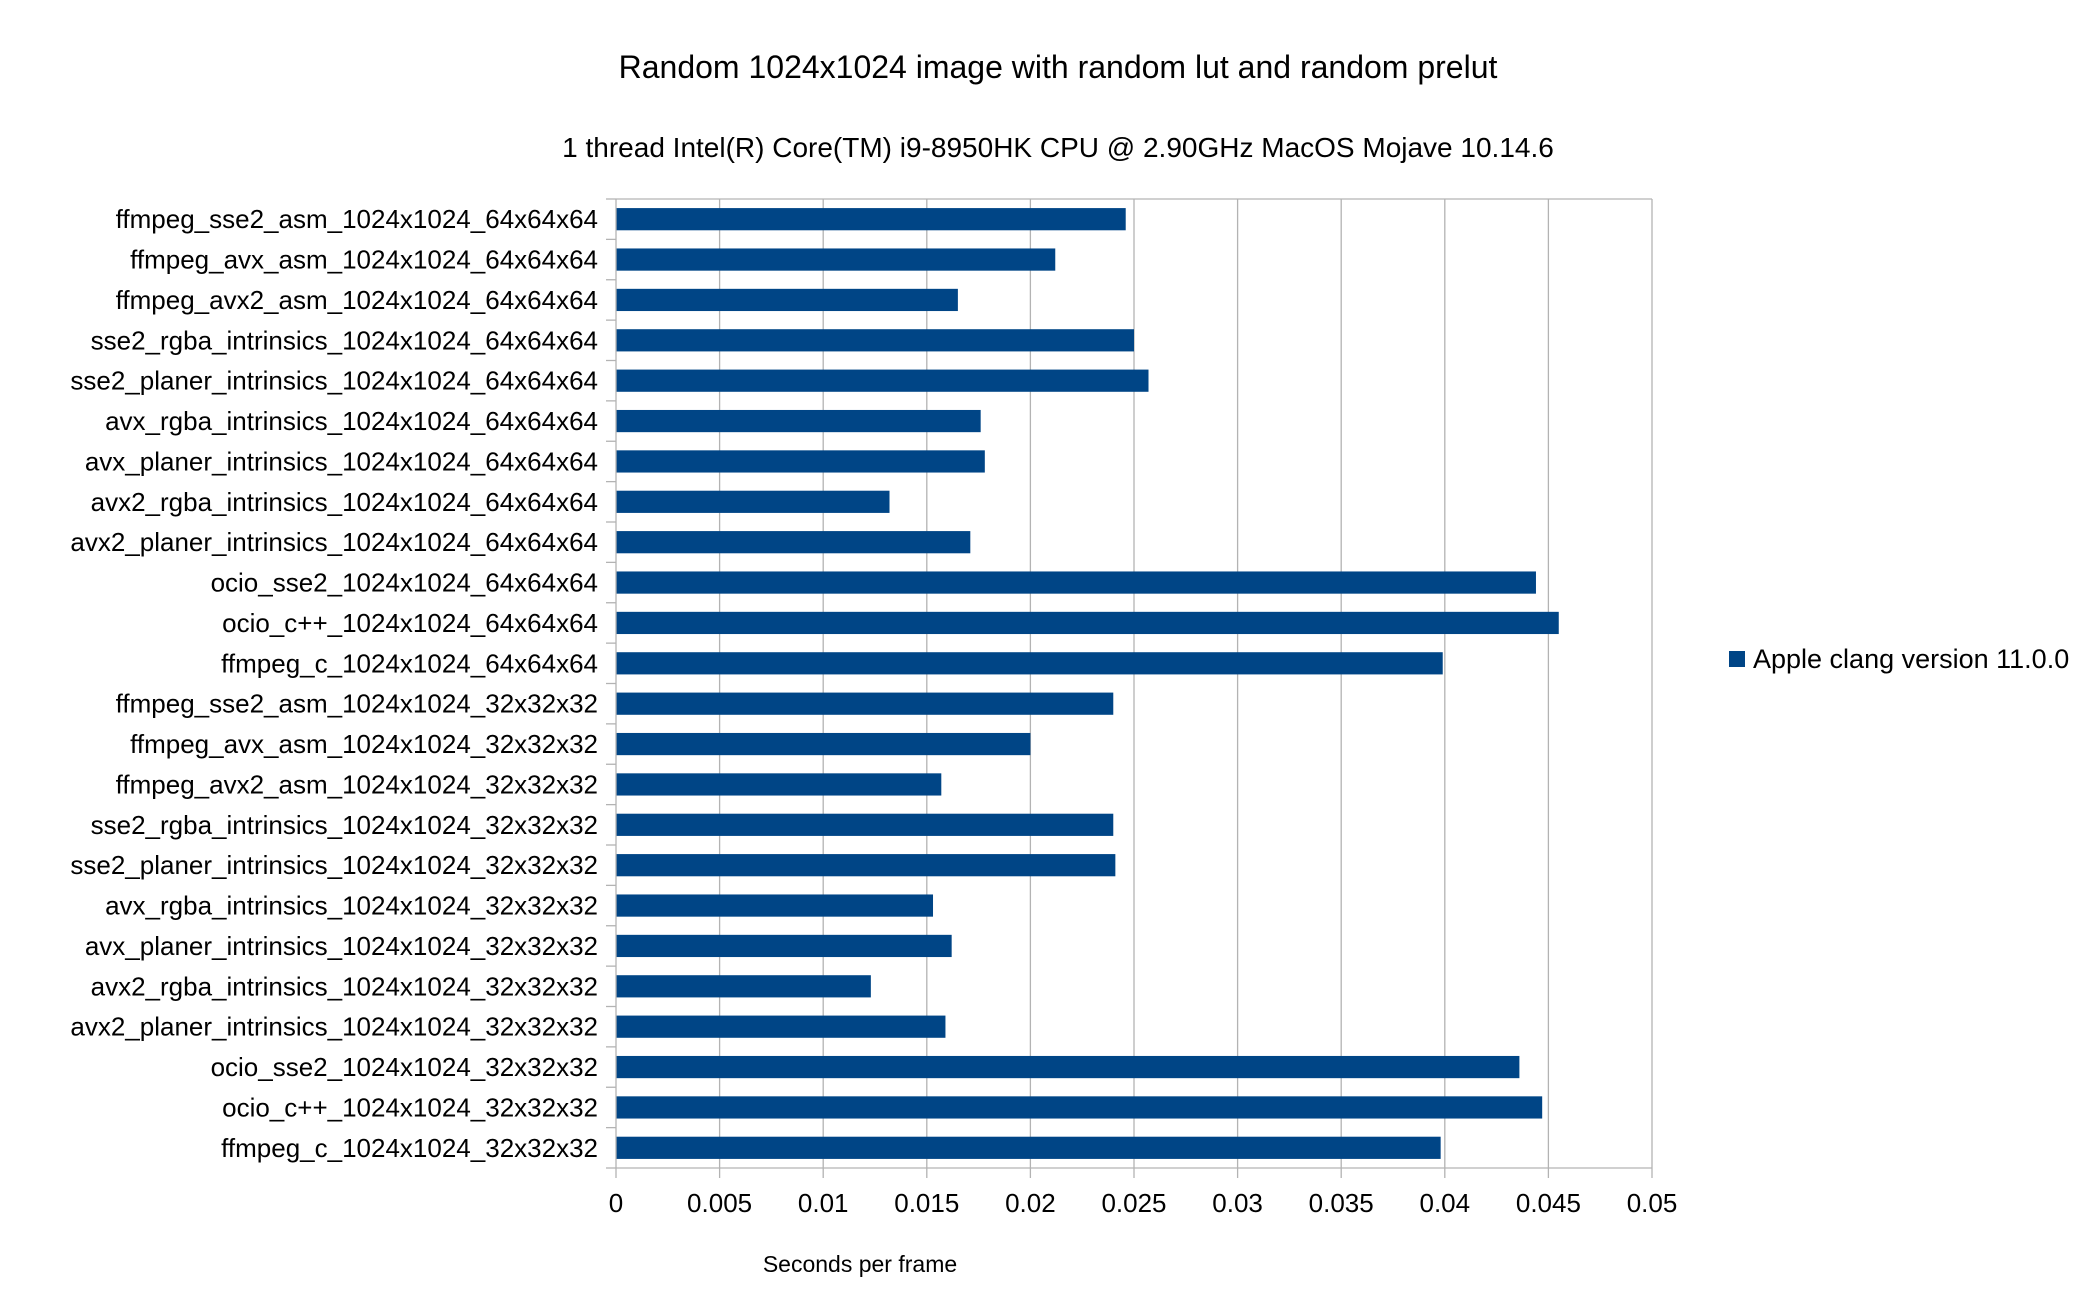 The image size is (2100, 1313). Describe the element at coordinates (1444, 1203) in the screenshot. I see `x-tick-label: 0.04` at that location.